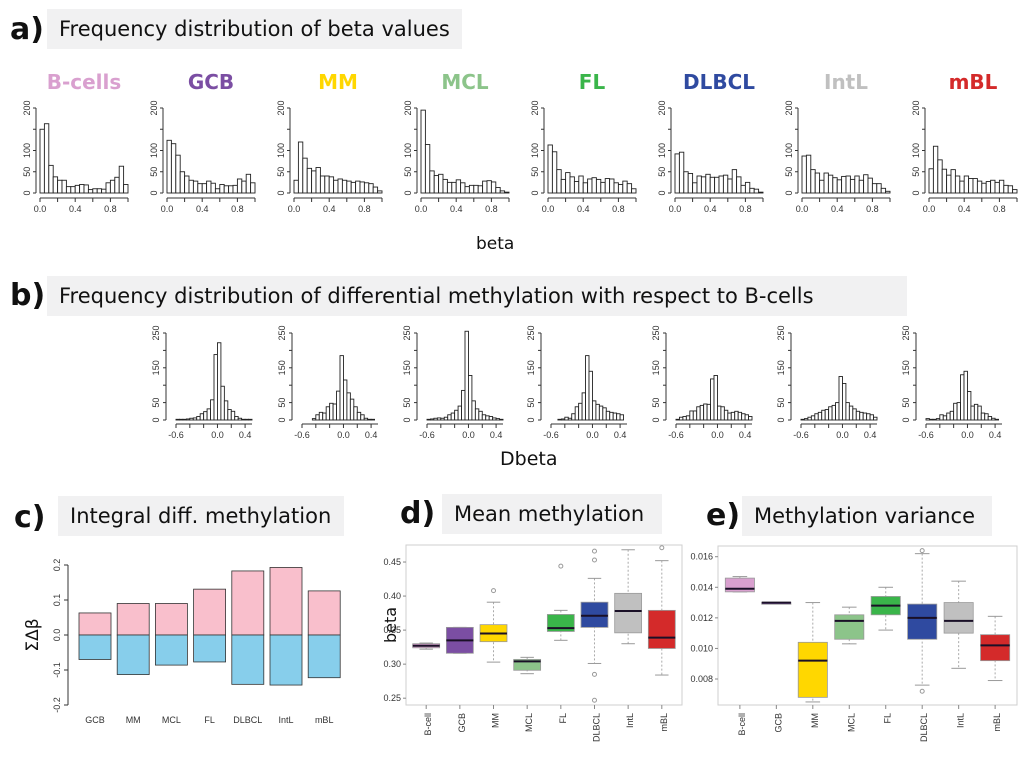  Describe the element at coordinates (961, 720) in the screenshot. I see `x-tick-label: IntL` at that location.